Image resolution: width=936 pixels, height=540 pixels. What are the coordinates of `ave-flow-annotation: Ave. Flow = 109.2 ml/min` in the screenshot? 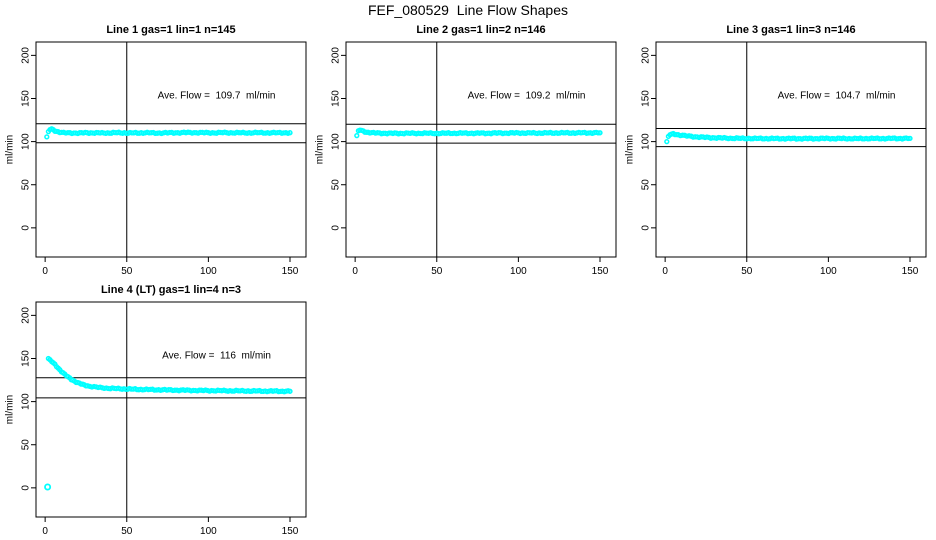 It's located at (527, 95).